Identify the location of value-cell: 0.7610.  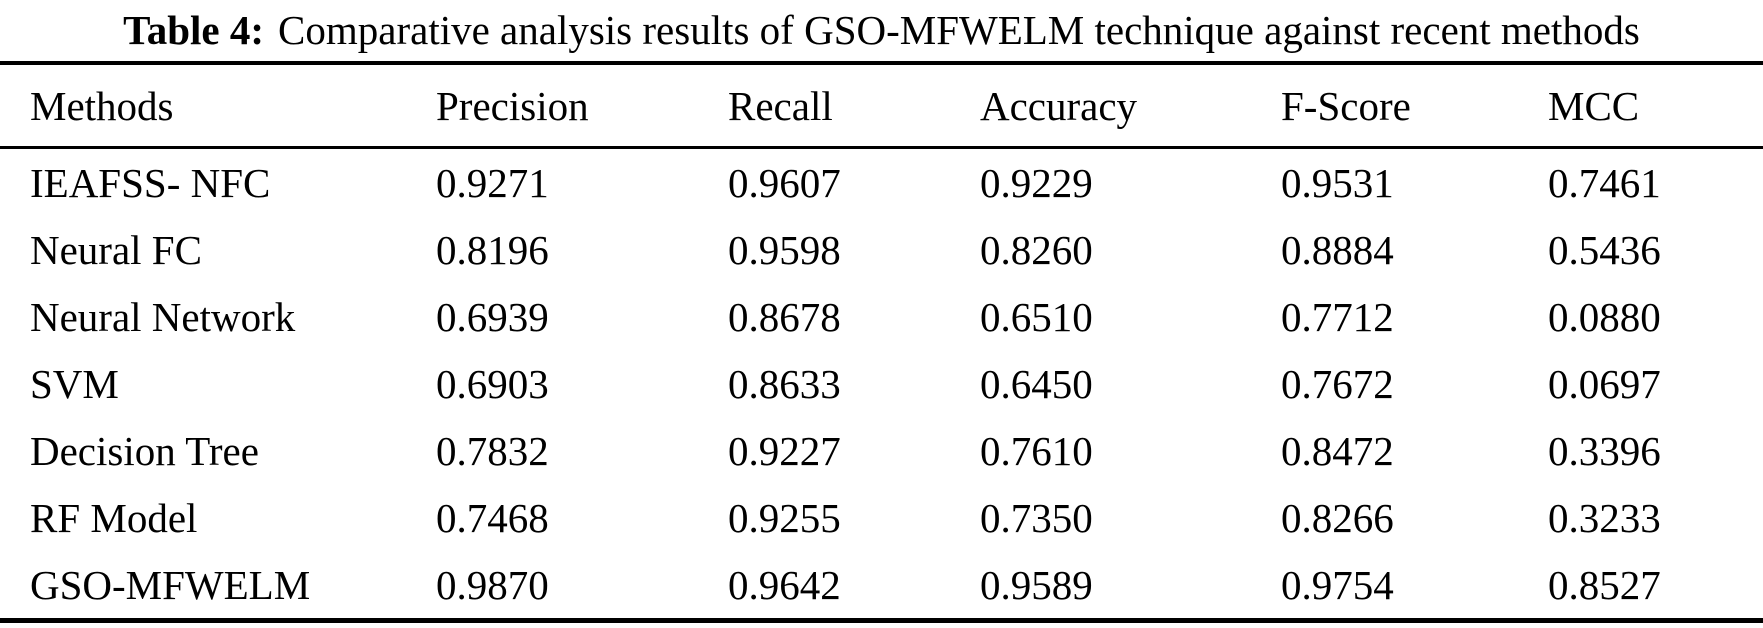
(1036, 450).